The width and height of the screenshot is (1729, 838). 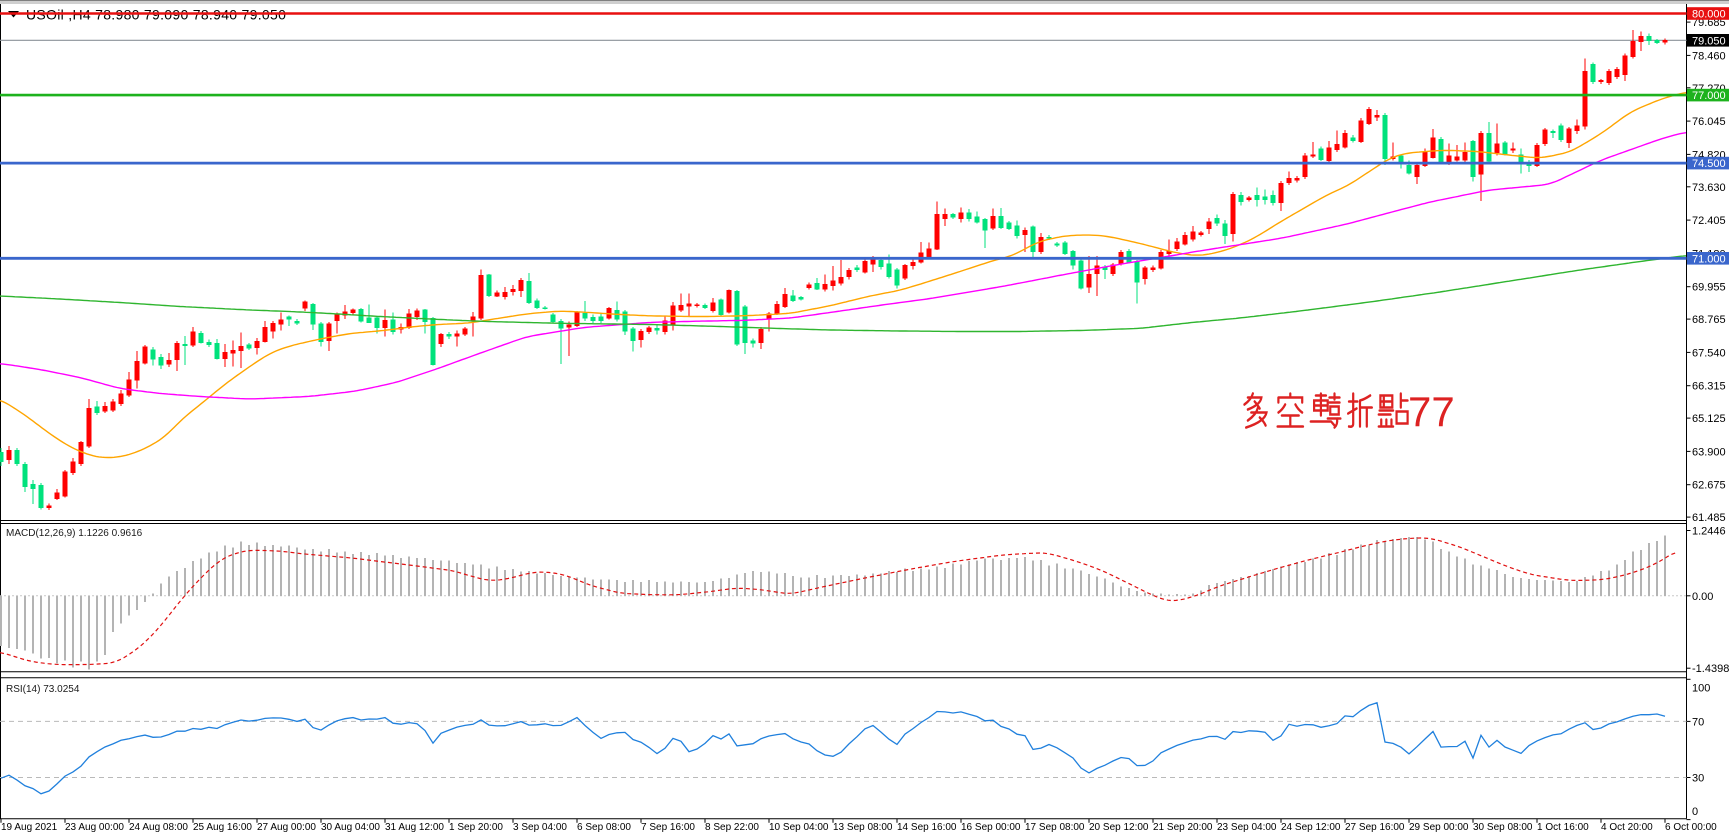 What do you see at coordinates (1709, 353) in the screenshot?
I see `svg-text: 67.540` at bounding box center [1709, 353].